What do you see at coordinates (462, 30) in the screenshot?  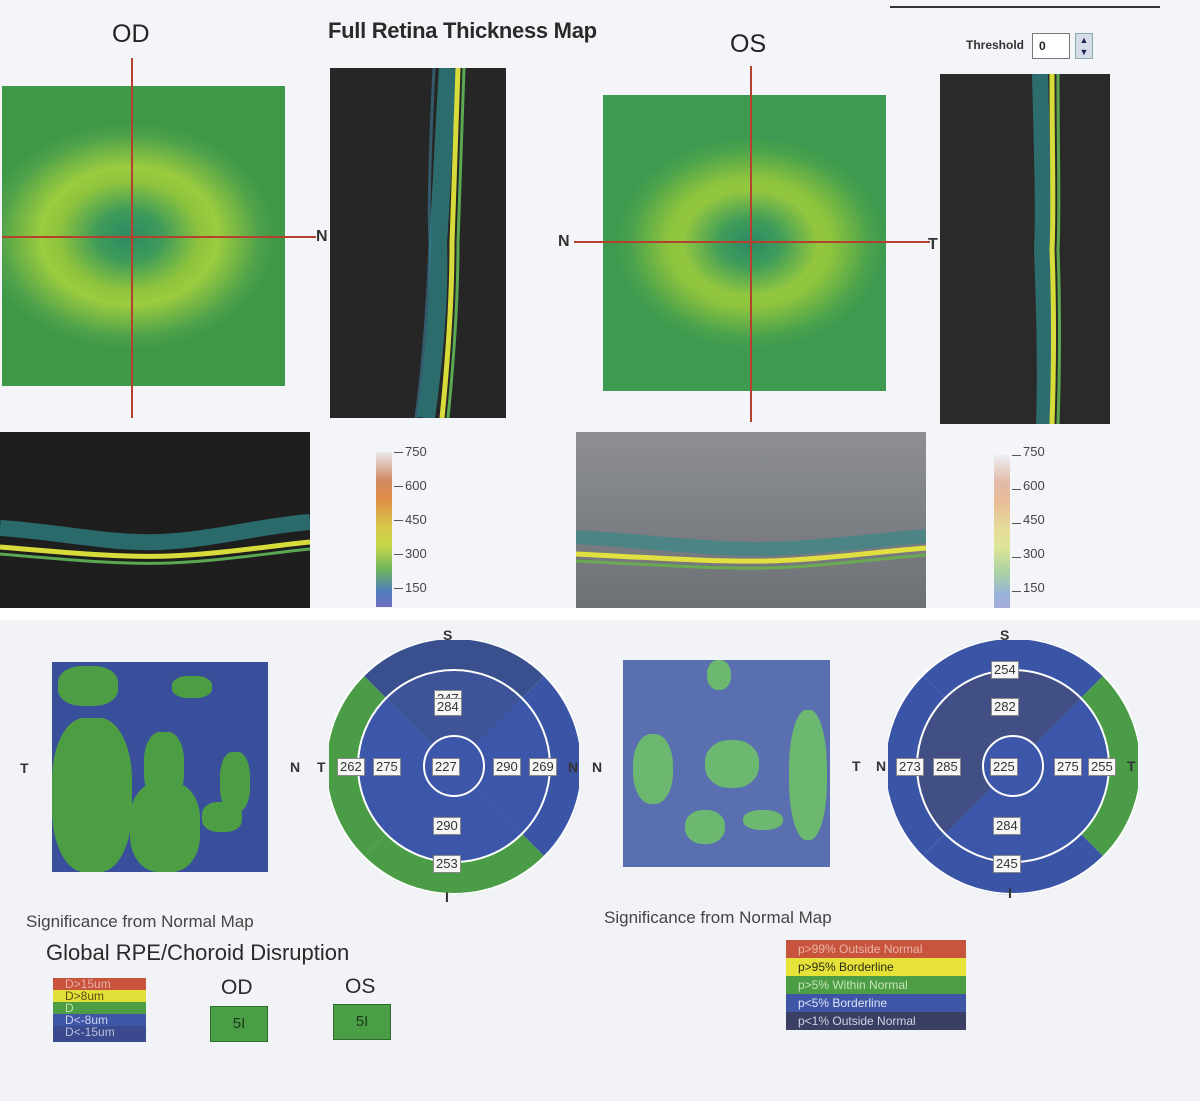 I see `page-title: Full Retina Thickness Map` at bounding box center [462, 30].